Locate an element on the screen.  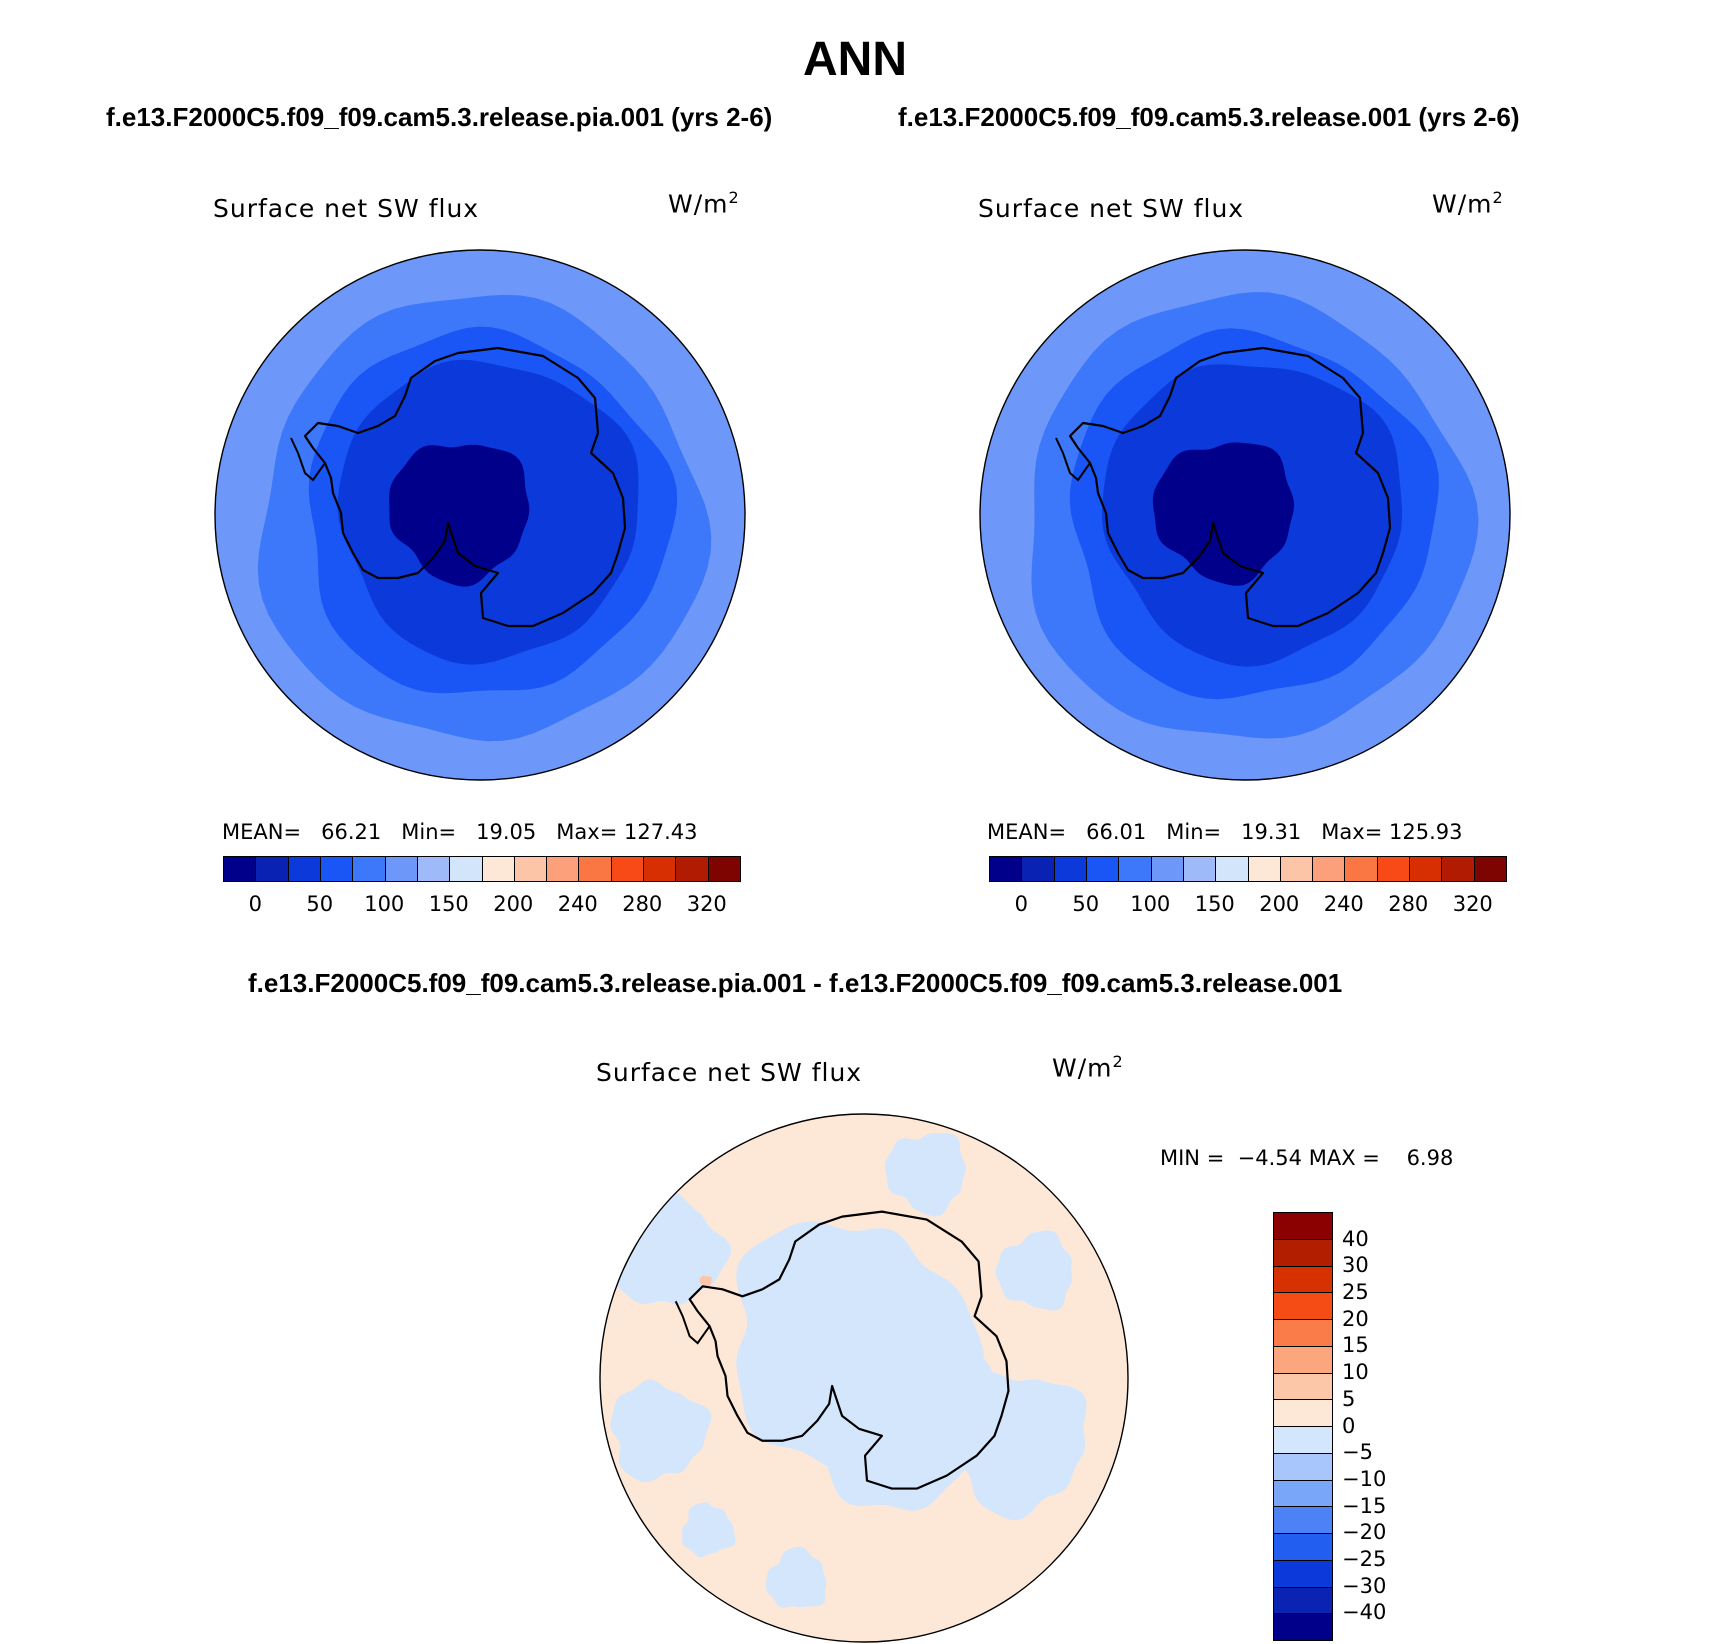
colorbar-tick-label: −10 is located at coordinates (1364, 1478).